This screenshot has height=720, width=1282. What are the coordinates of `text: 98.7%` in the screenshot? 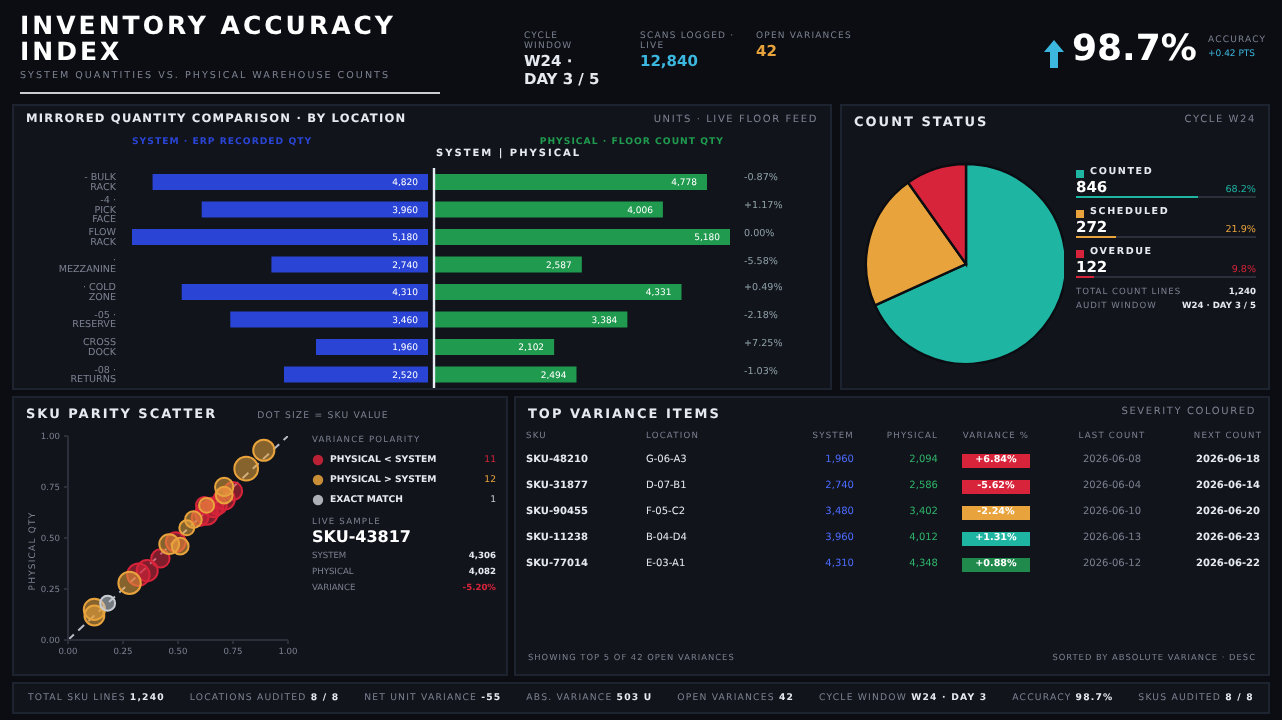 It's located at (1134, 49).